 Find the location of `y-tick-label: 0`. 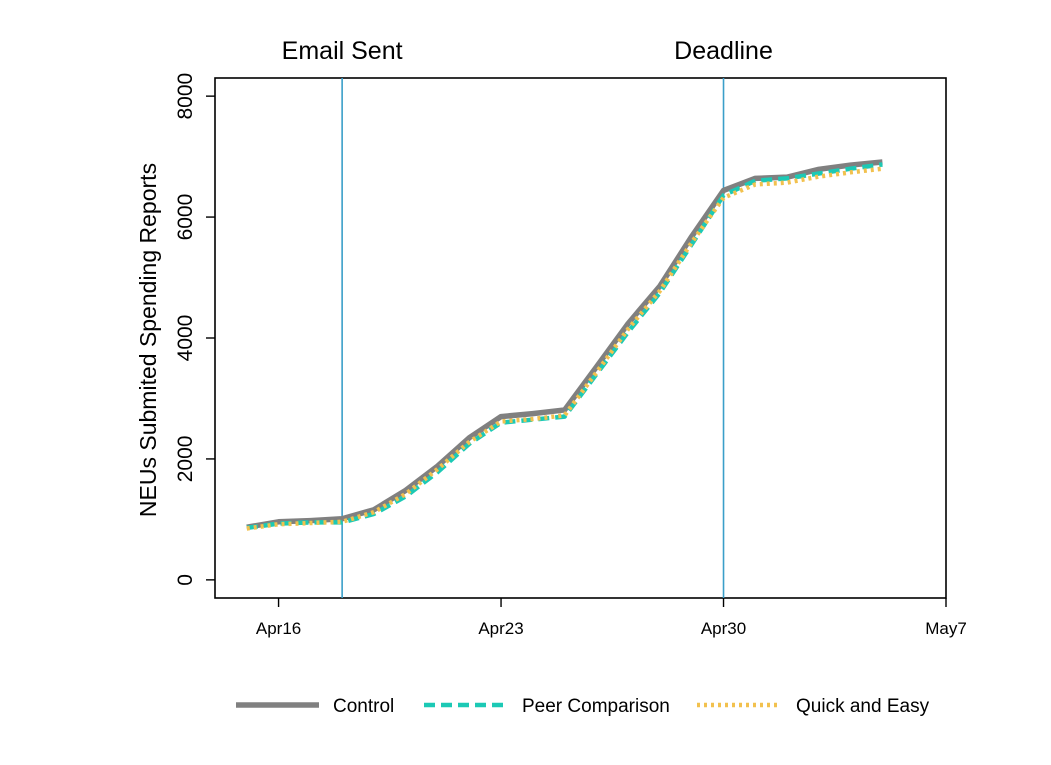

y-tick-label: 0 is located at coordinates (185, 580).